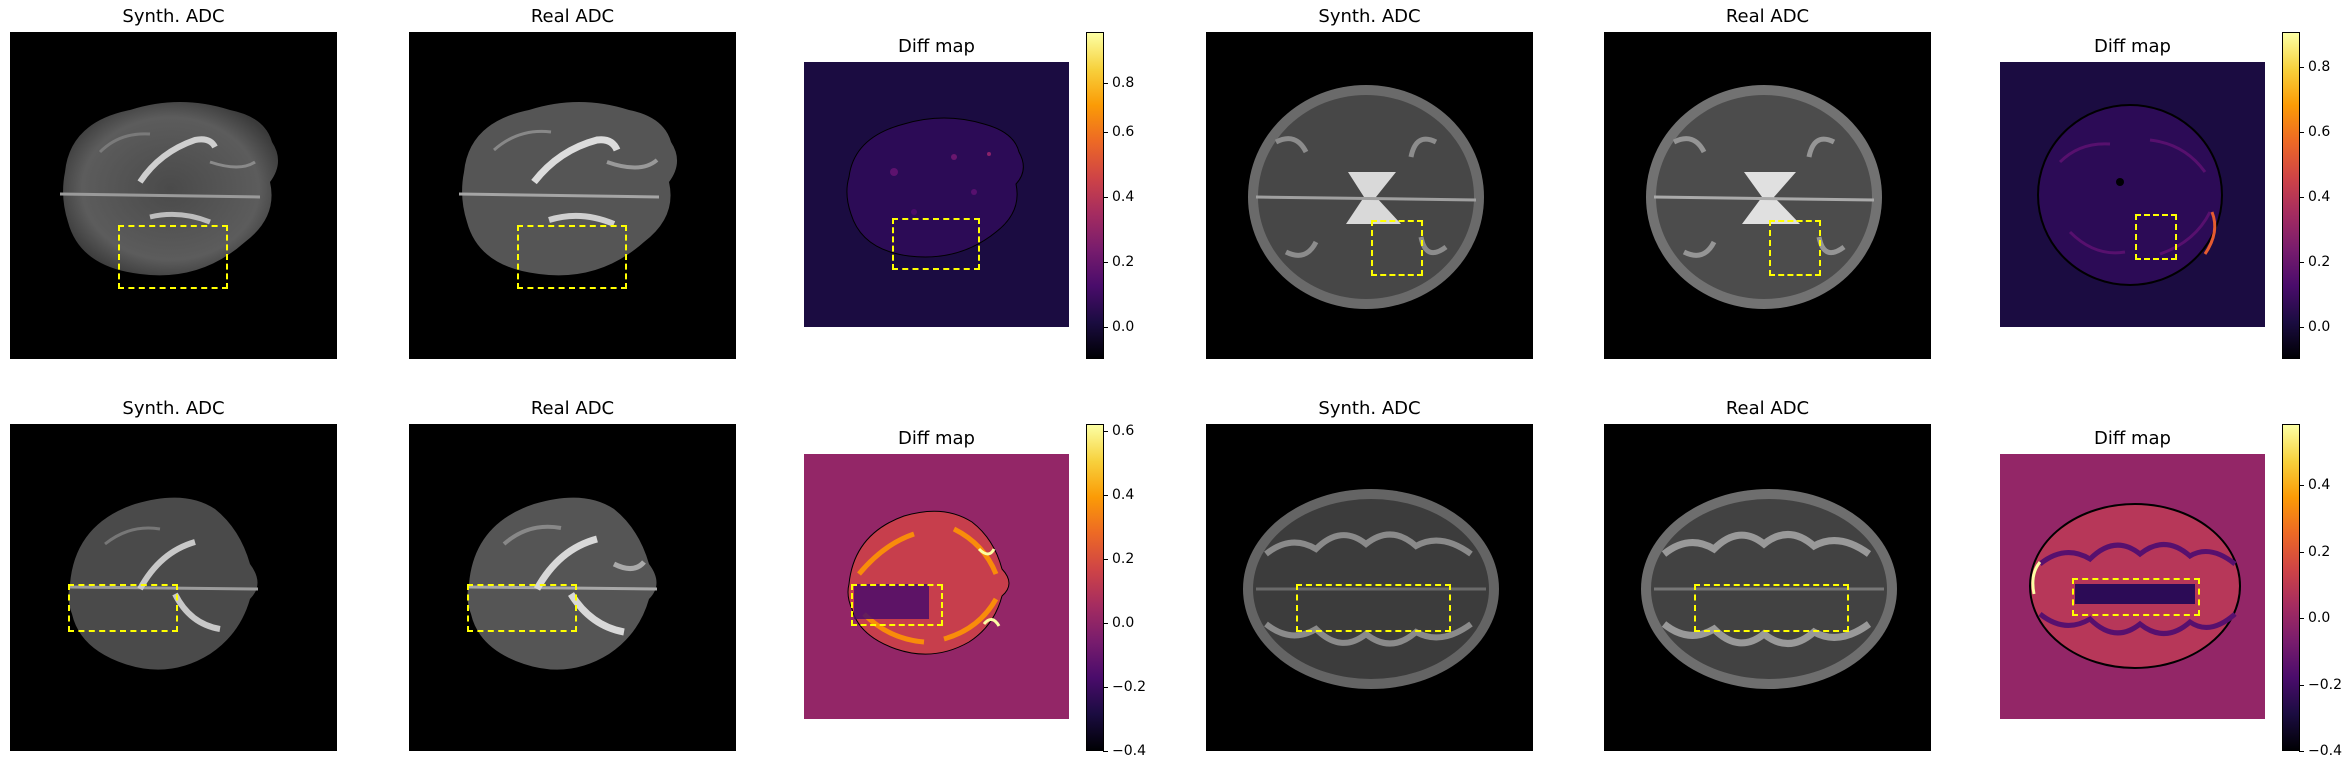 Image resolution: width=2351 pixels, height=768 pixels. I want to click on panel-real-adc-2: Real ADC, so click(1767, 180).